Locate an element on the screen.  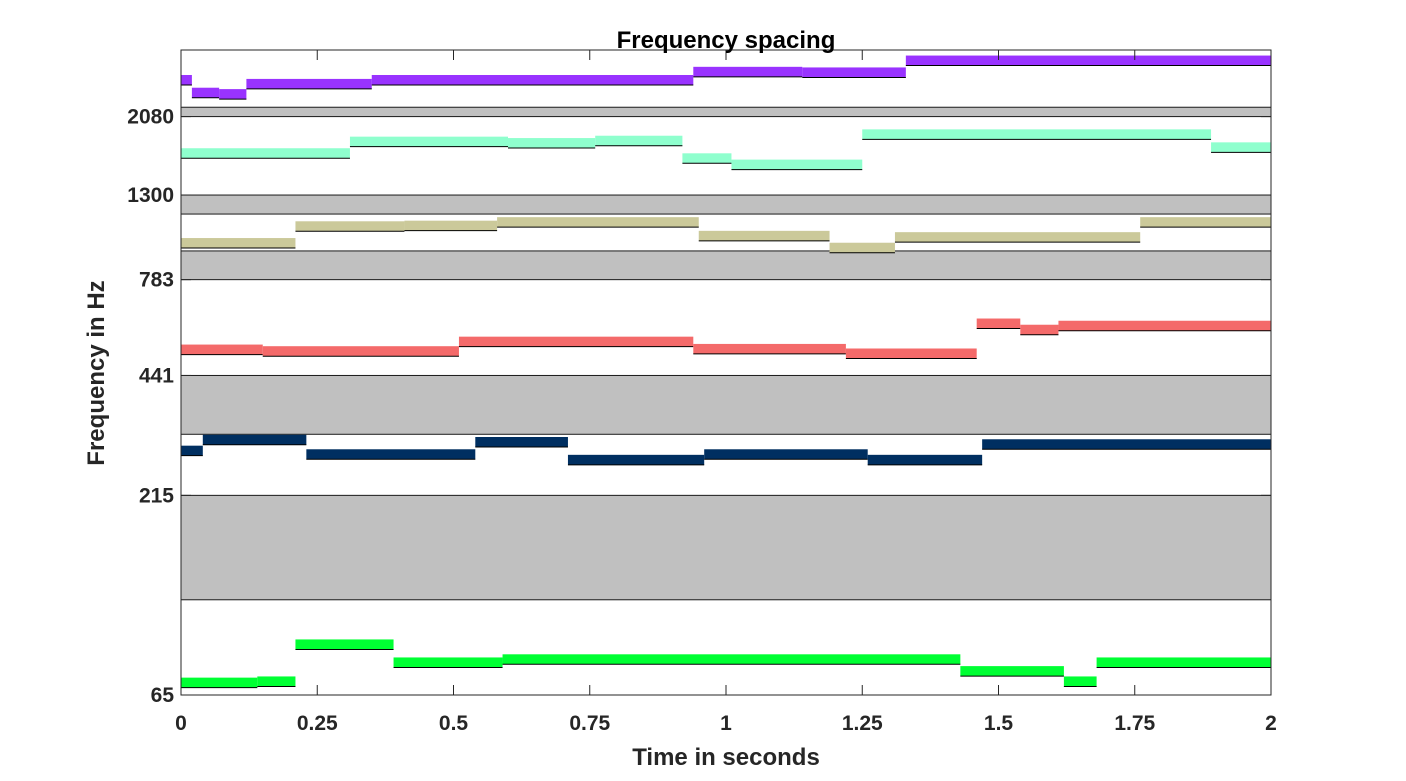
x-tick-label: 0.75 is located at coordinates (589, 723).